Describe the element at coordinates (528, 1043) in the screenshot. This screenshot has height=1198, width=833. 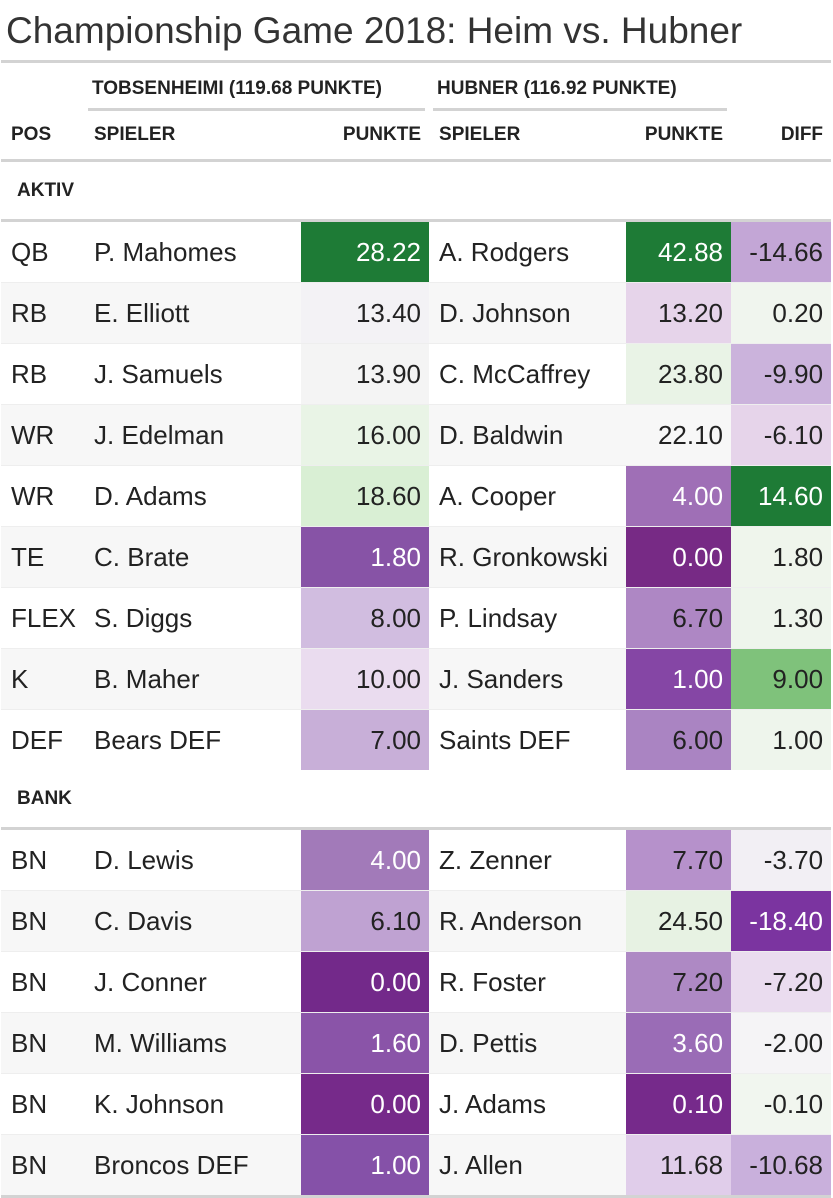
I see `cell: D. Pettis` at that location.